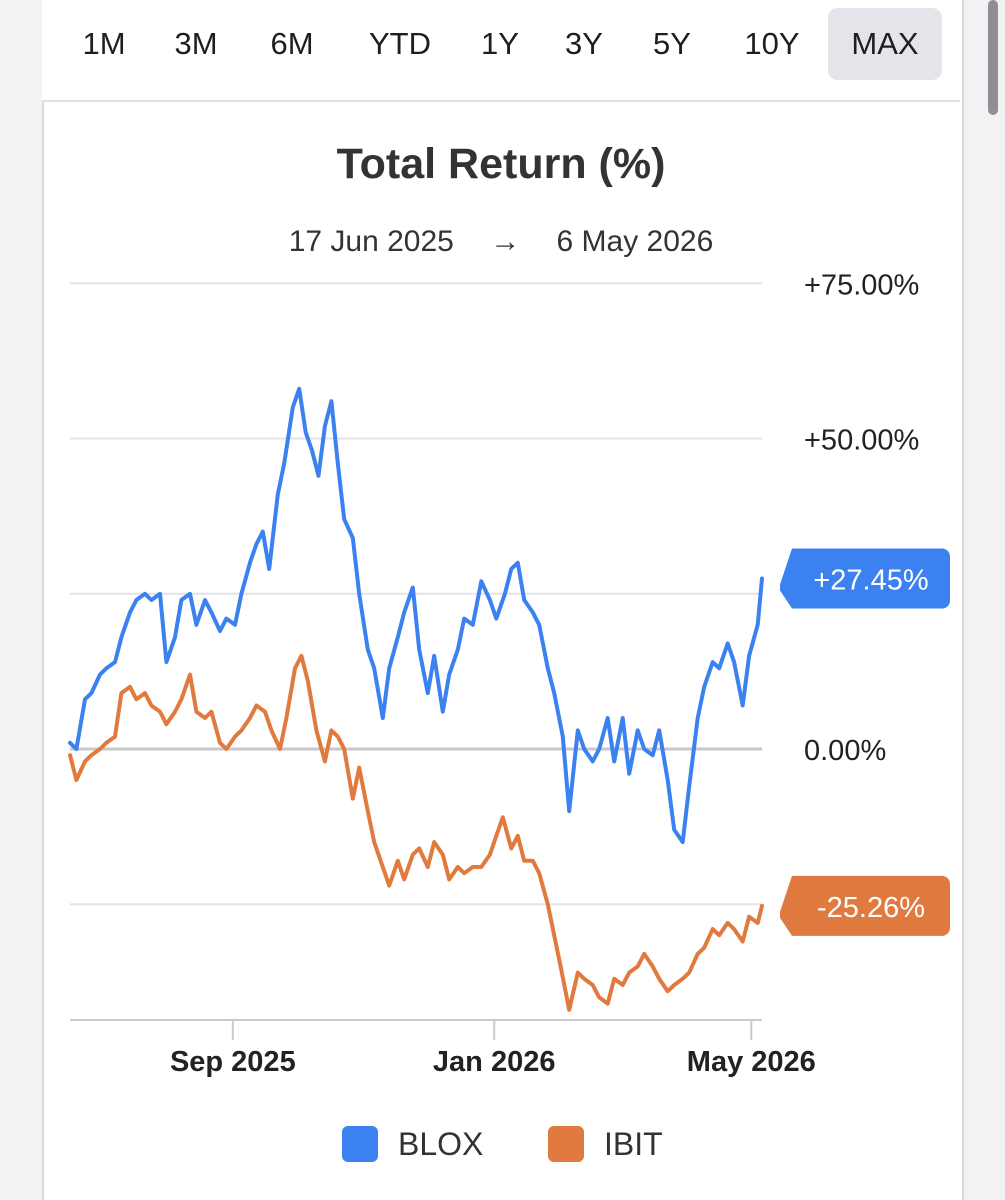 The height and width of the screenshot is (1200, 1005). Describe the element at coordinates (633, 1143) in the screenshot. I see `legend-label-ibit: IBIT` at that location.